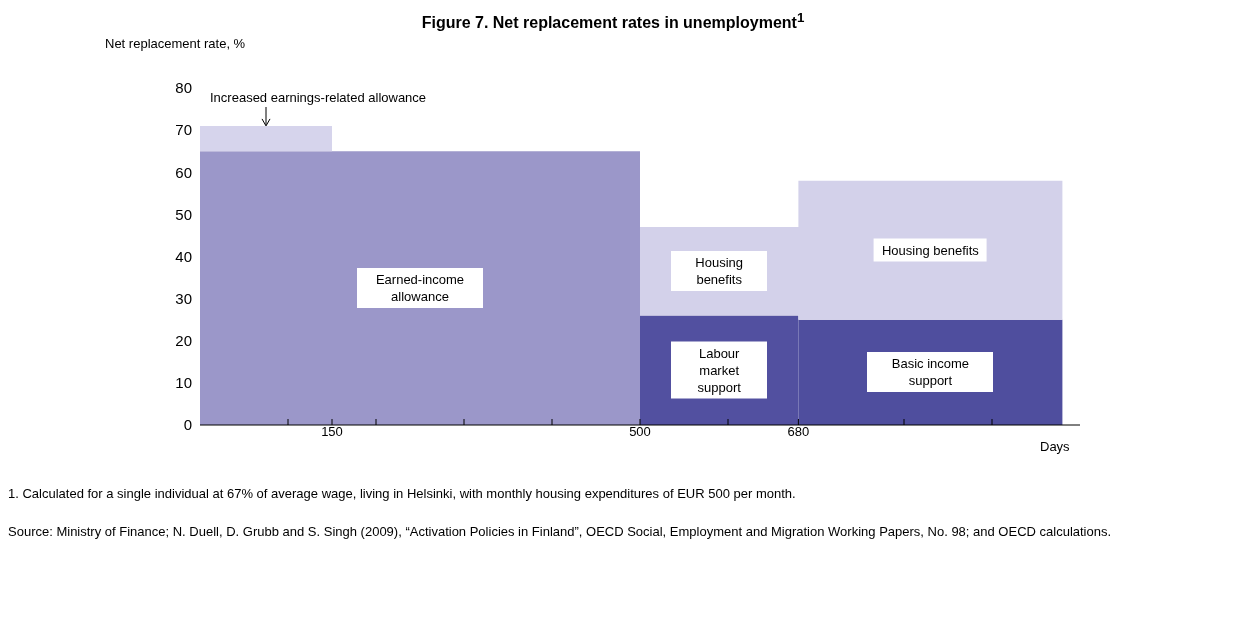  I want to click on y-tick-label: 70, so click(183, 130).